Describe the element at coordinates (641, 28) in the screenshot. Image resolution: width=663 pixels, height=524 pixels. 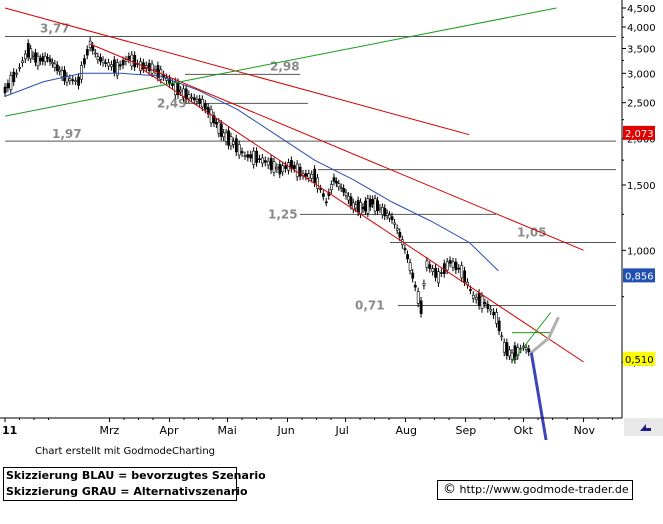
I see `y-tick-label: 4,000` at that location.